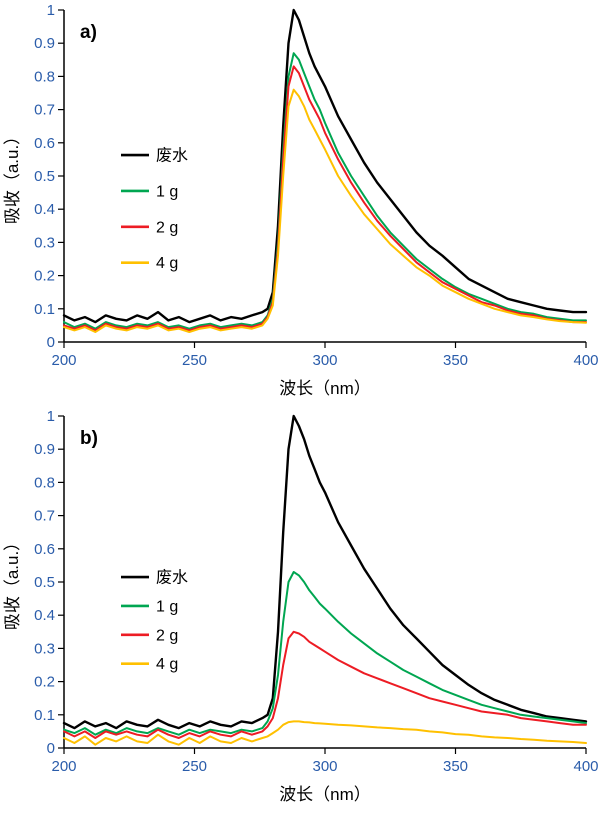  What do you see at coordinates (89, 438) in the screenshot?
I see `panel-b-label: b)` at bounding box center [89, 438].